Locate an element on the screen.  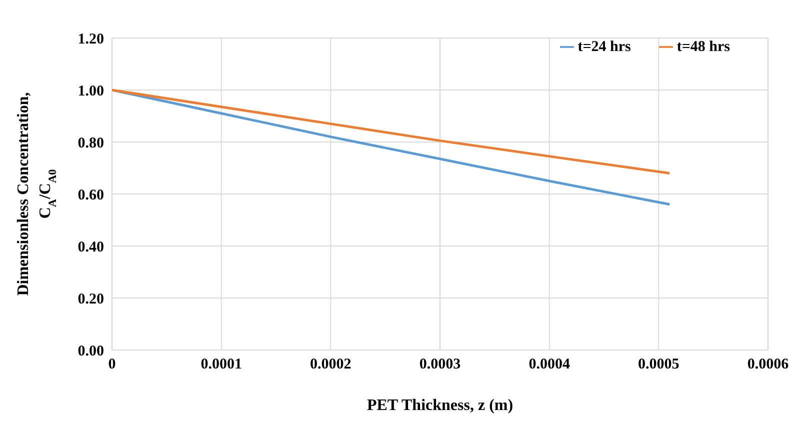
x-tick-label: 0.0003 is located at coordinates (440, 364).